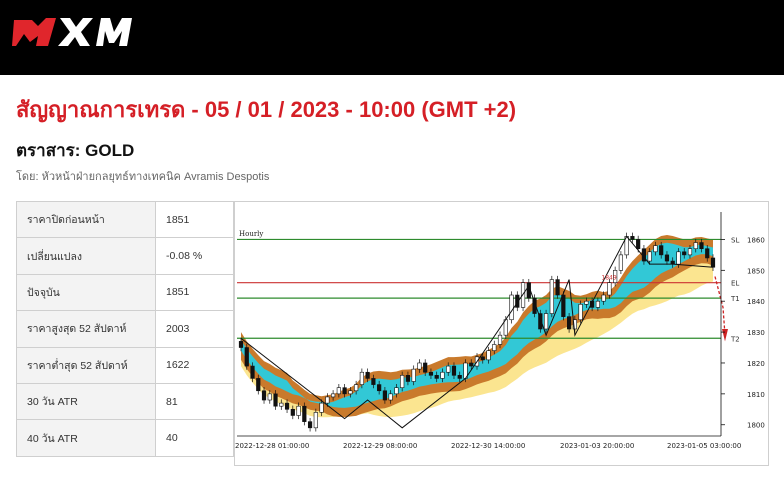 This screenshot has width=784, height=479. I want to click on stats-row: 30 วัน ATR 81, so click(125, 401).